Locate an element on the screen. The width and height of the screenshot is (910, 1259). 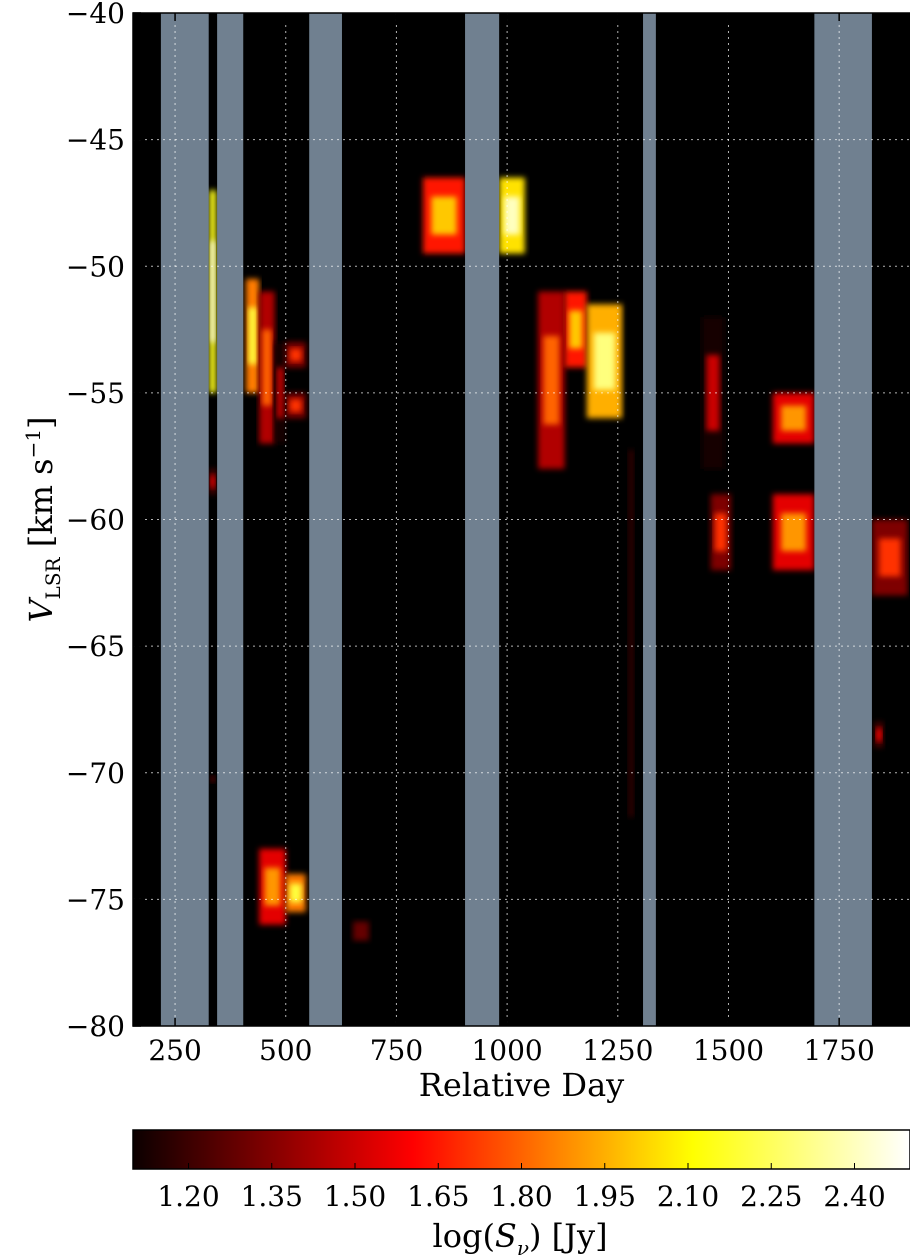
y-tick-label: −80 is located at coordinates (95, 1026).